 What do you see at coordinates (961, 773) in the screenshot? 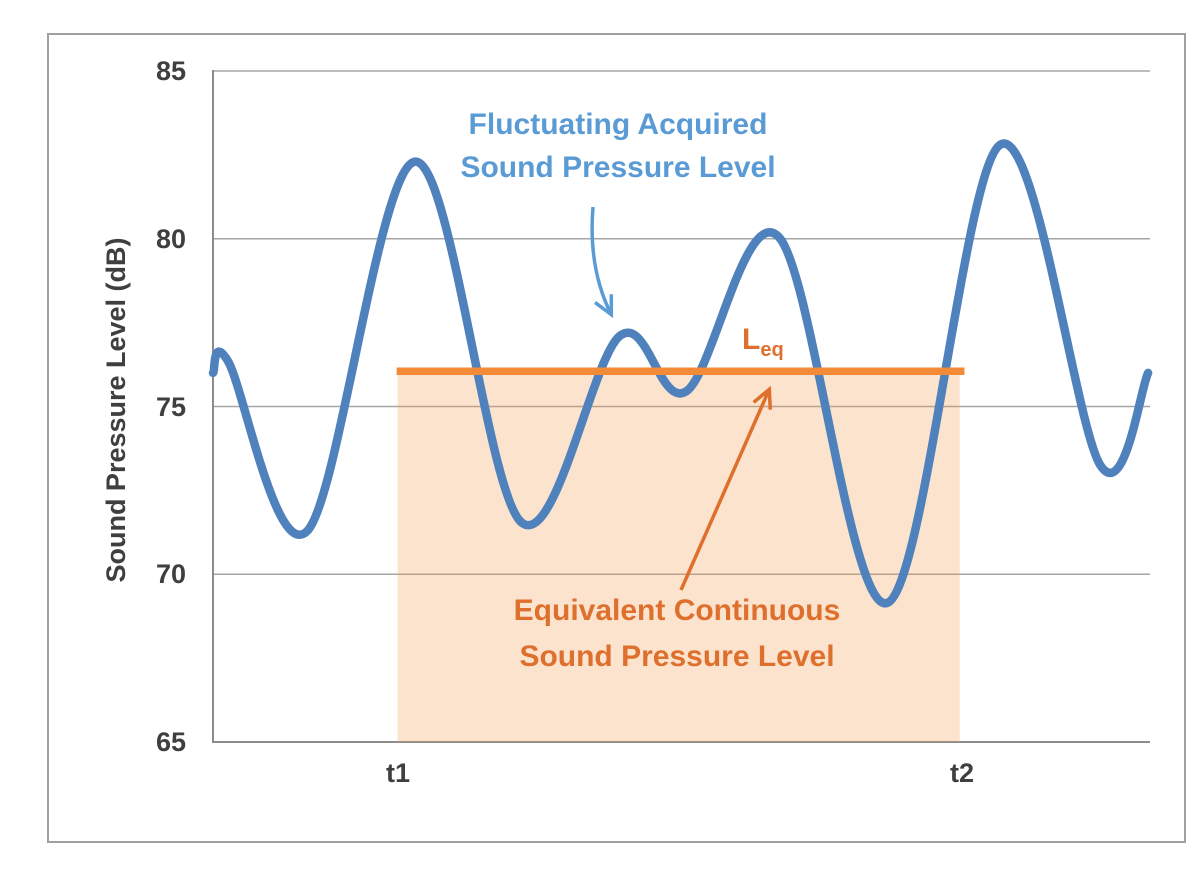
I see `x-tick-t2: t2` at bounding box center [961, 773].